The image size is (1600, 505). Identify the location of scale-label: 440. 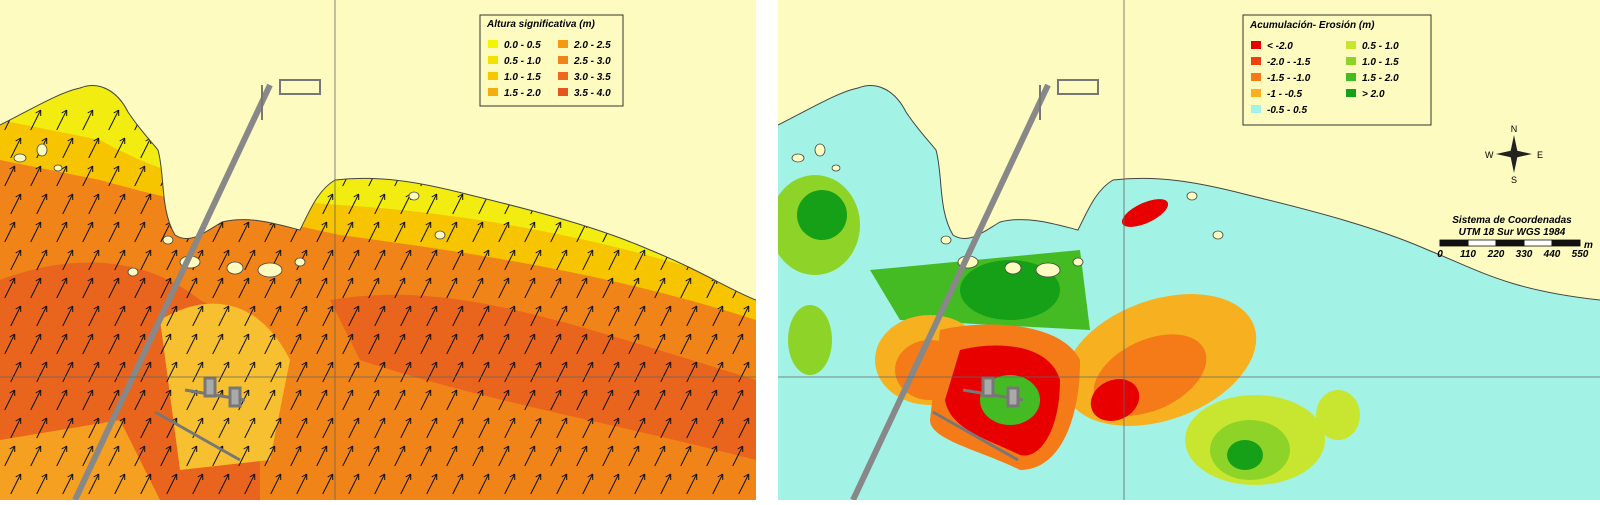
(1552, 254).